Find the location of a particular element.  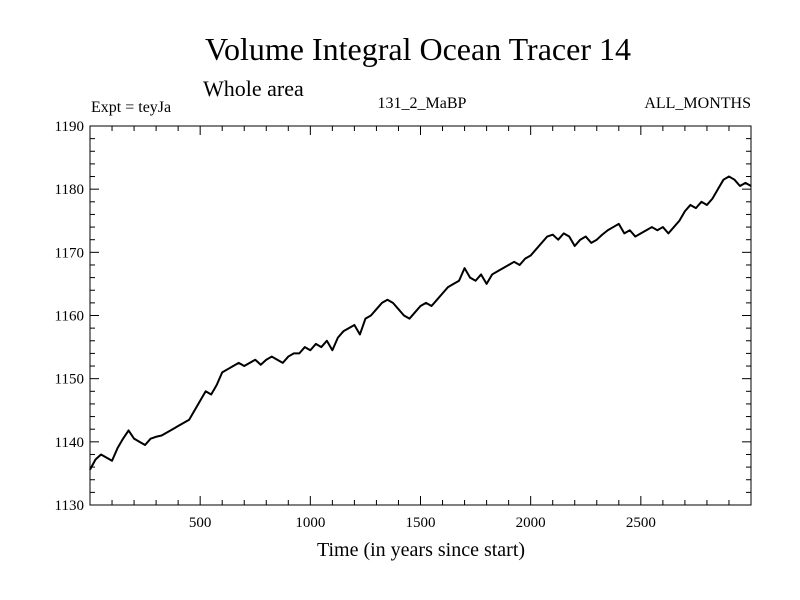

x-tick-label: 2500 is located at coordinates (641, 523).